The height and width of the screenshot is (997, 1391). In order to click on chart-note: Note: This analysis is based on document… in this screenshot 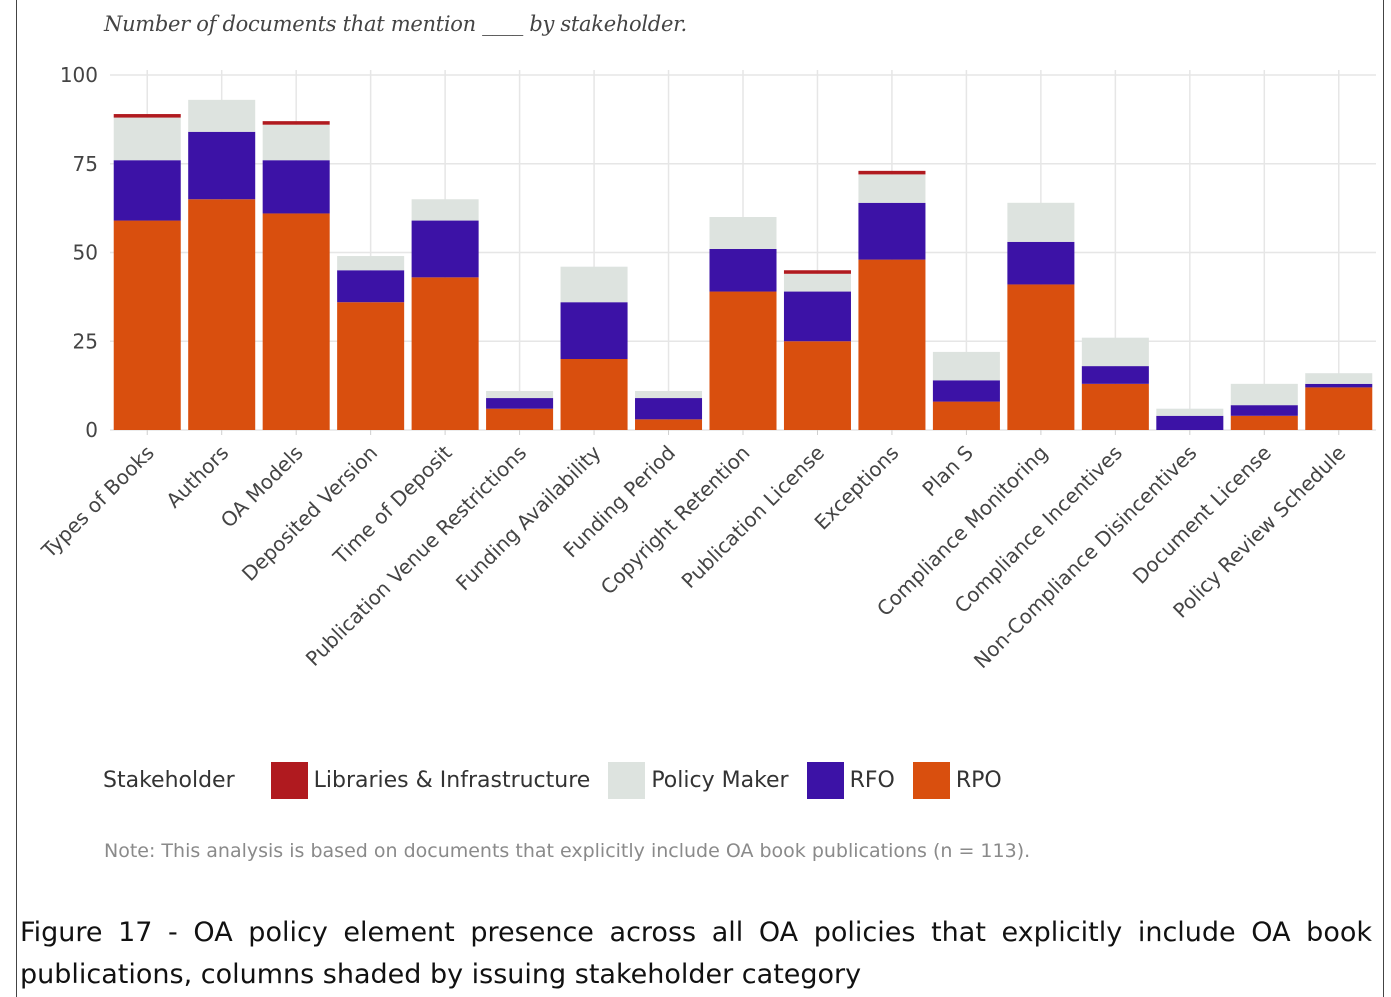, I will do `click(567, 851)`.